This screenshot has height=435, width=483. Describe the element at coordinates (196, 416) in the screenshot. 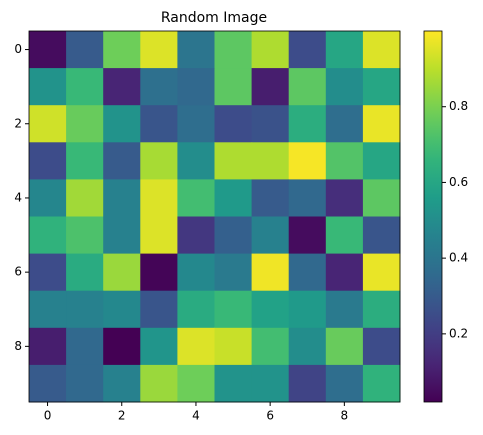

I see `x-tick-label: 4` at that location.